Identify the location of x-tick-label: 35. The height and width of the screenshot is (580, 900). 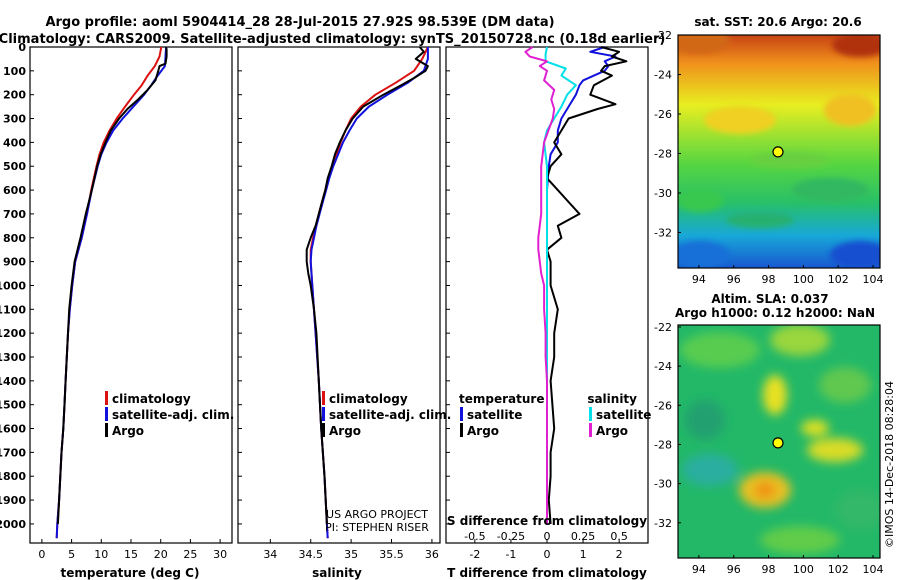
(351, 554).